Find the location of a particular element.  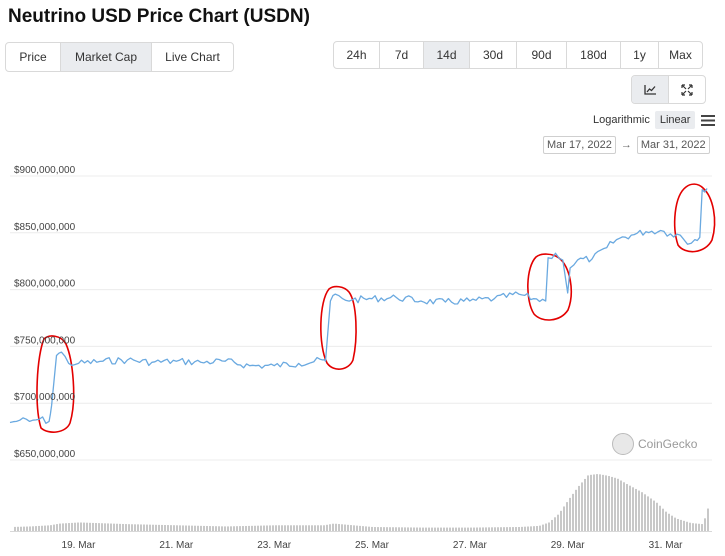

tab-price: Price is located at coordinates (33, 57).